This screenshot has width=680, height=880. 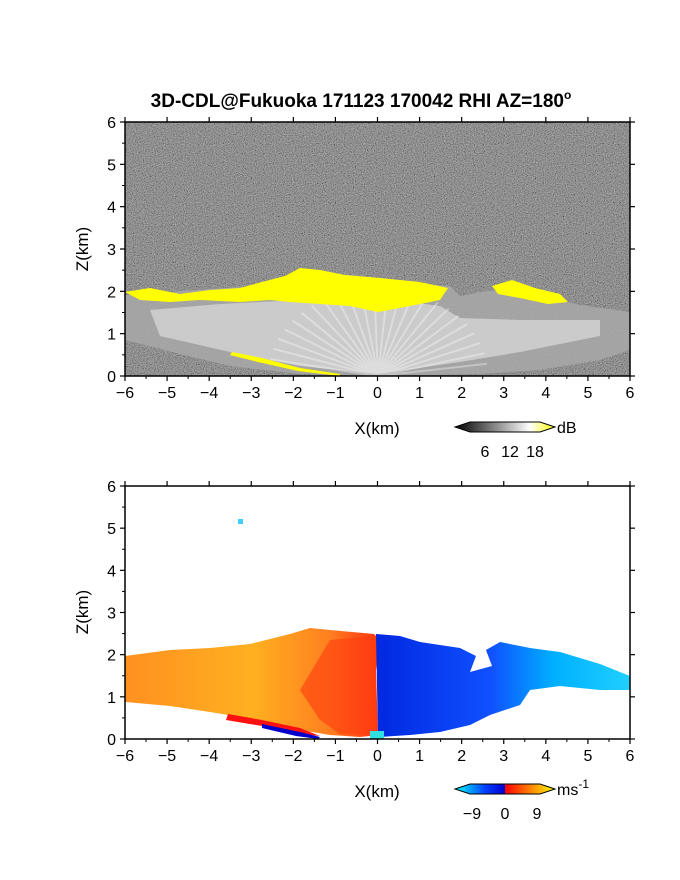 I want to click on velocity-negative-streak, so click(x=273, y=725).